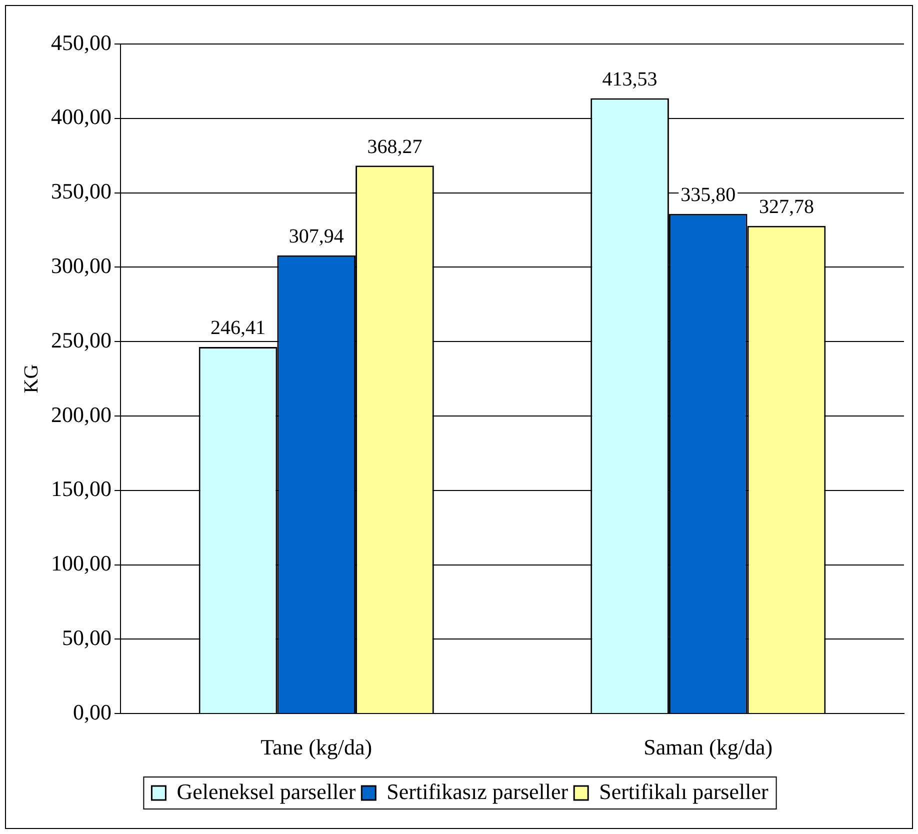 The width and height of the screenshot is (918, 834). I want to click on data-label: 368,27, so click(394, 147).